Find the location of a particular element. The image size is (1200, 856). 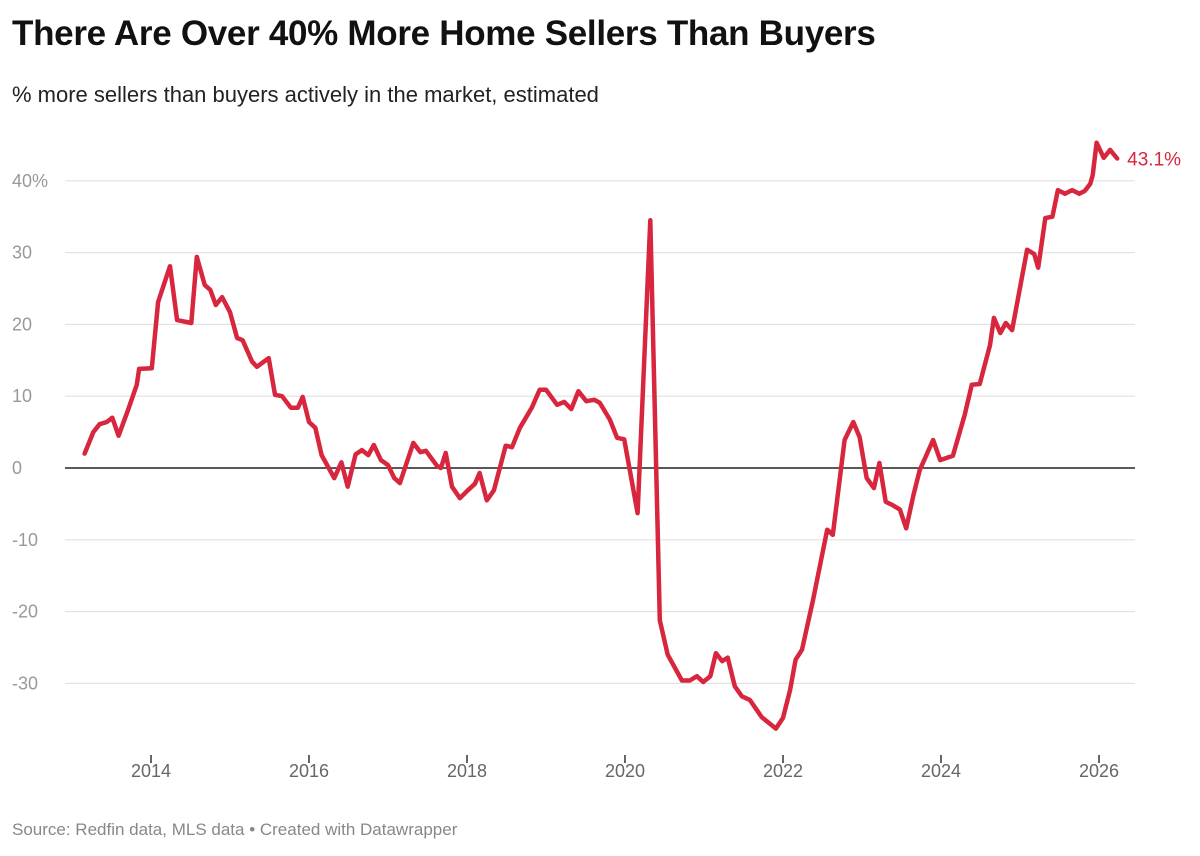

x-tick-label: 2018 is located at coordinates (467, 771).